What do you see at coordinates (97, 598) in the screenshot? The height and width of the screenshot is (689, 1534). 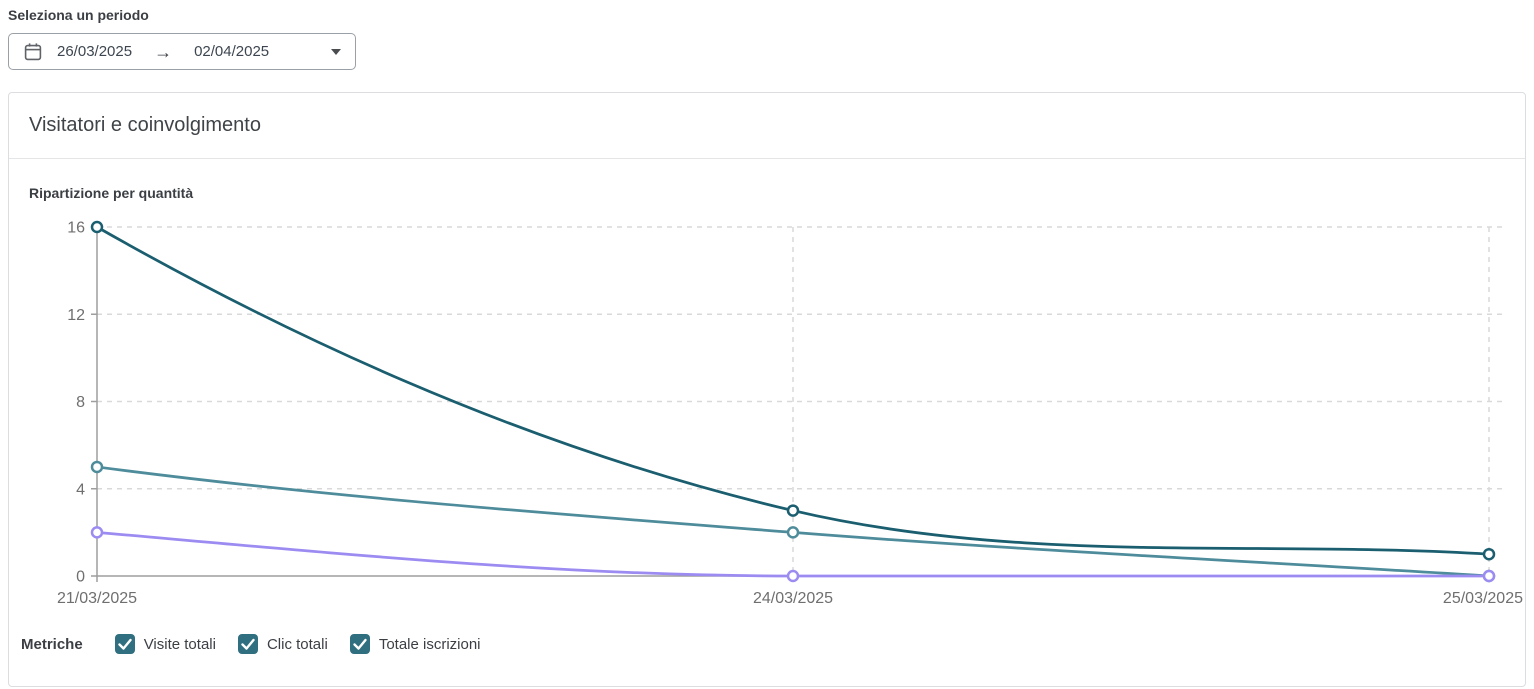 I see `x-tick-label: 21/03/2025` at bounding box center [97, 598].